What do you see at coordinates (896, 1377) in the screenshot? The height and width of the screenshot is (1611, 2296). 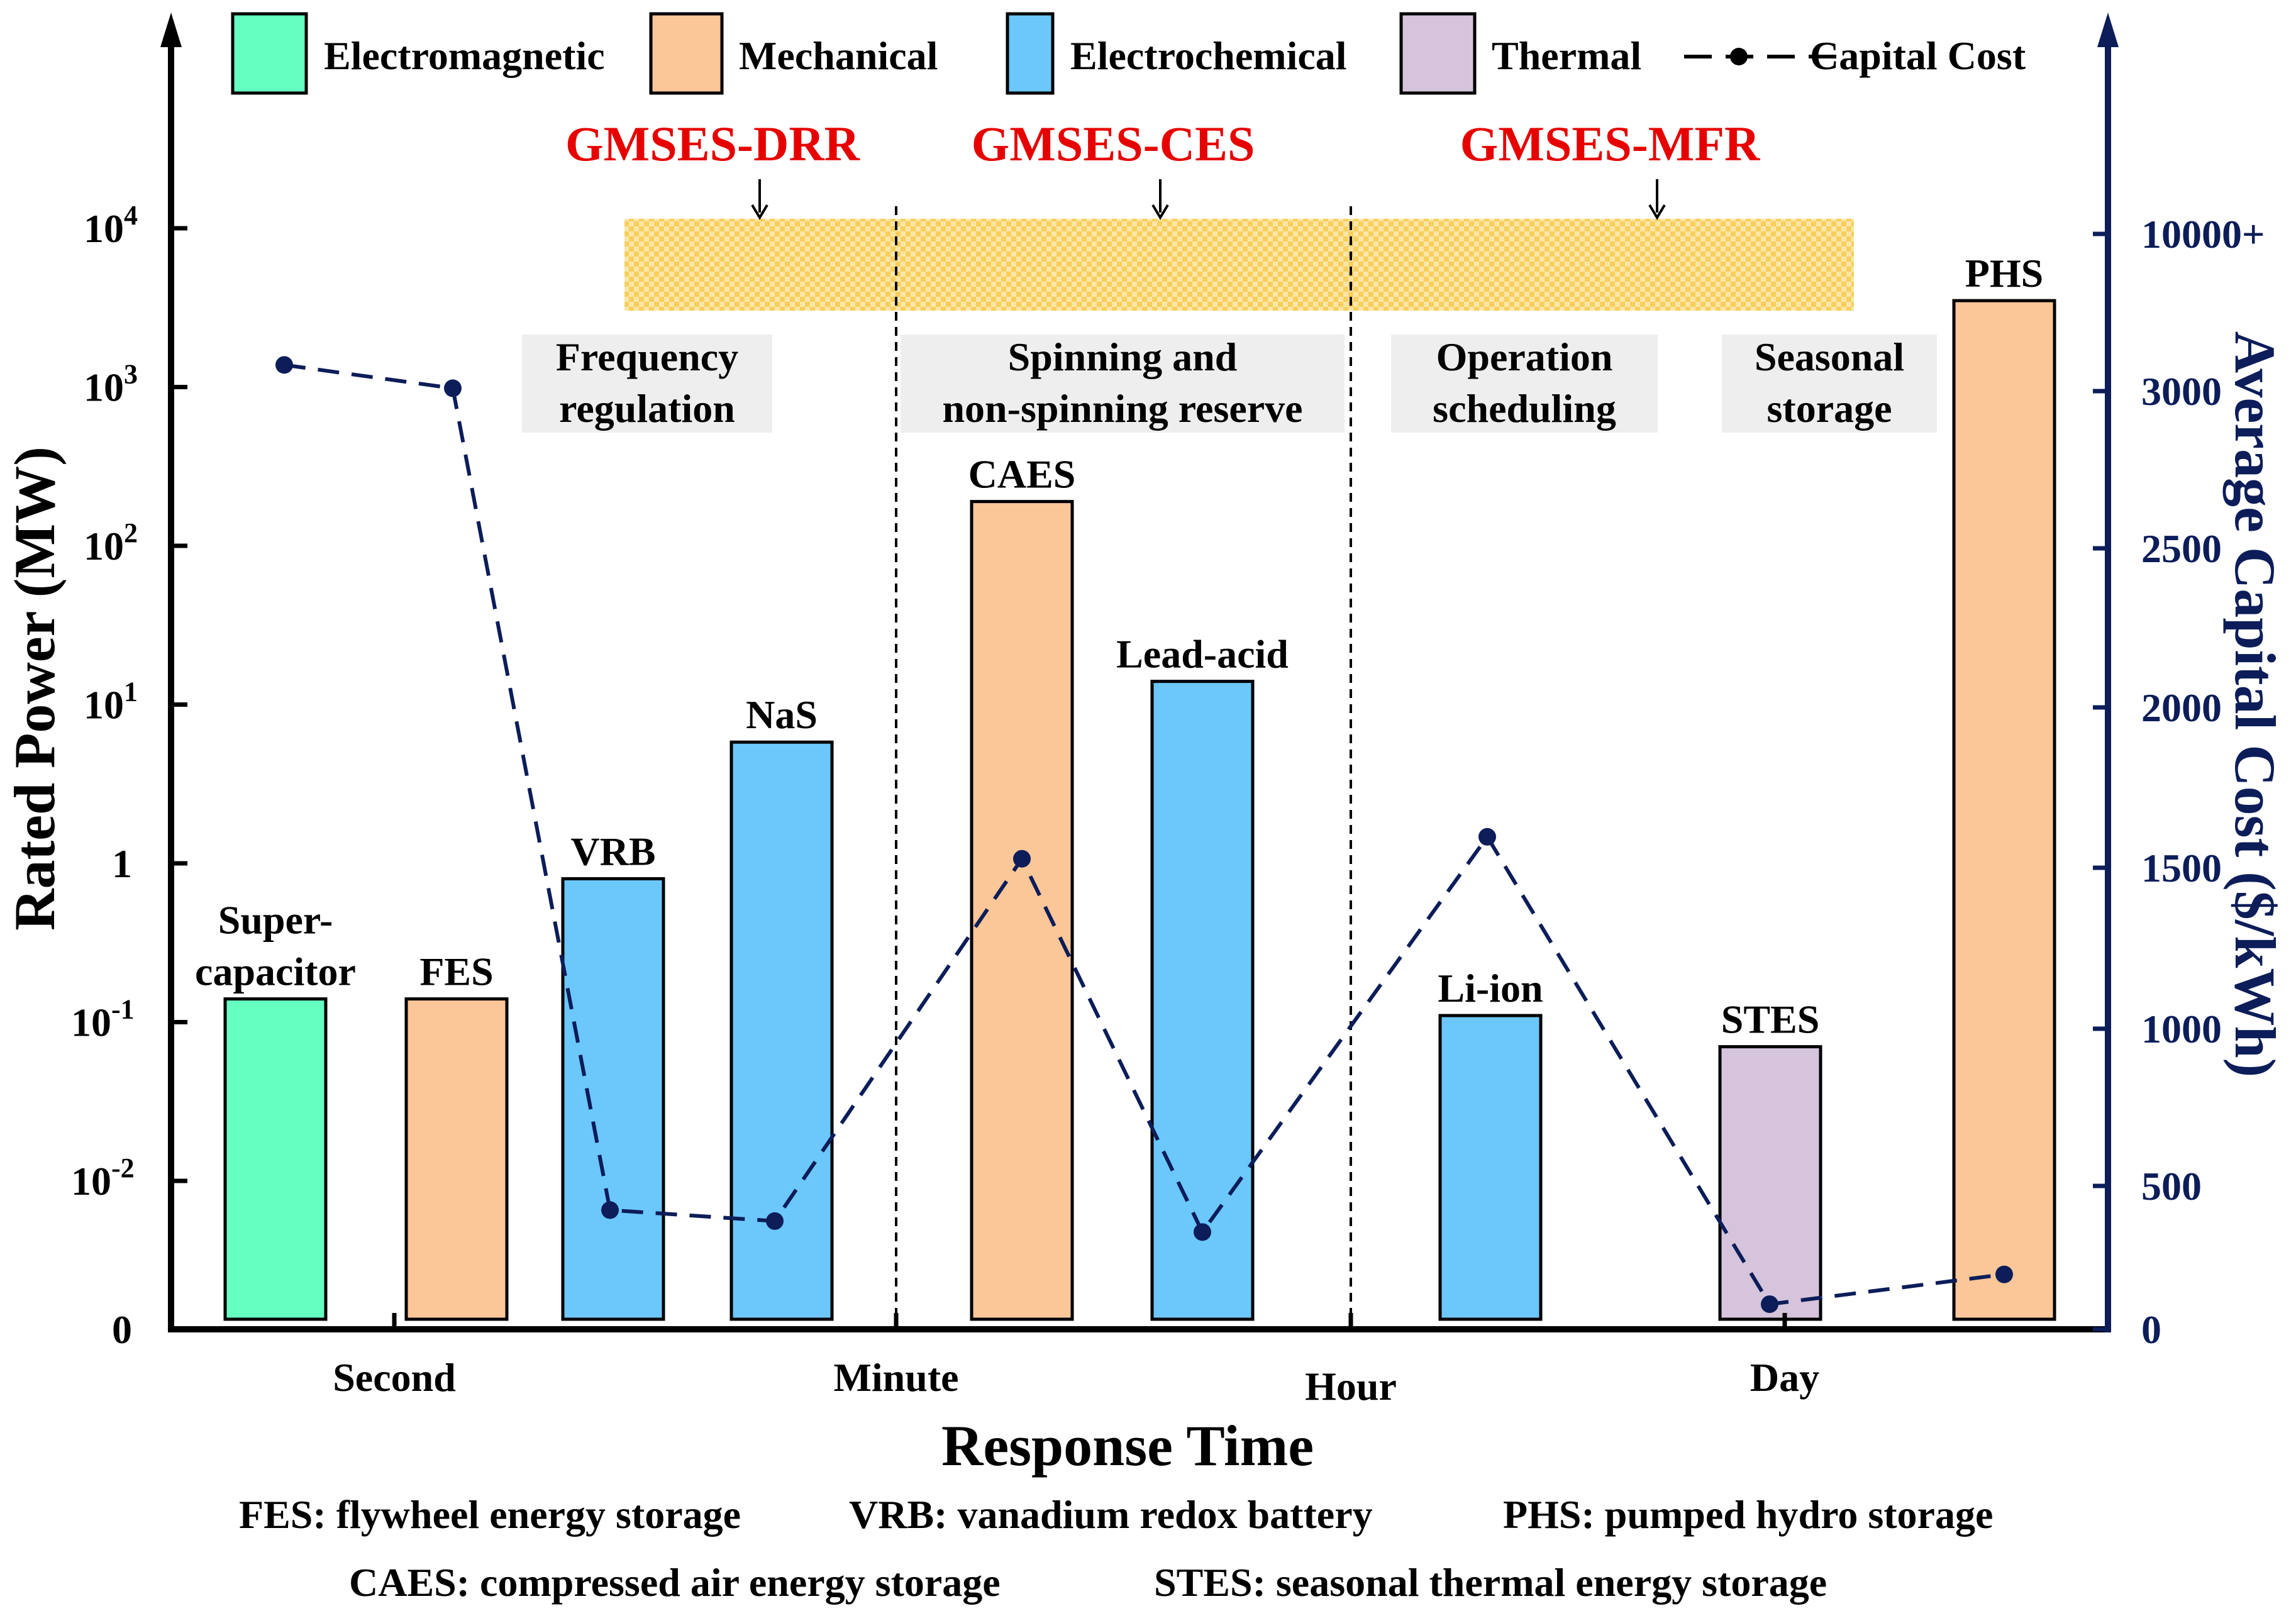 I see `x-tick-label: Minute` at bounding box center [896, 1377].